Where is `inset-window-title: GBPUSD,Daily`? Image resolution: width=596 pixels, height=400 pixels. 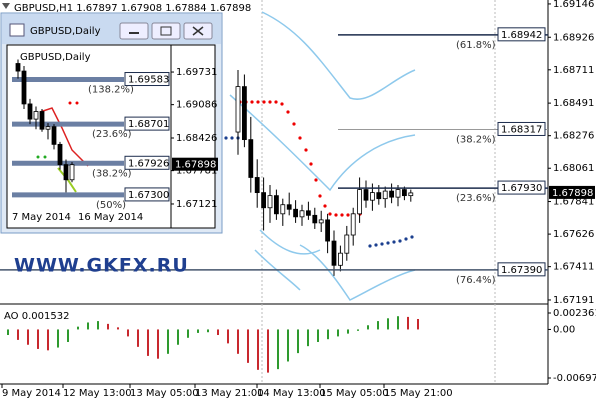 inset-window-title: GBPUSD,Daily is located at coordinates (65, 31).